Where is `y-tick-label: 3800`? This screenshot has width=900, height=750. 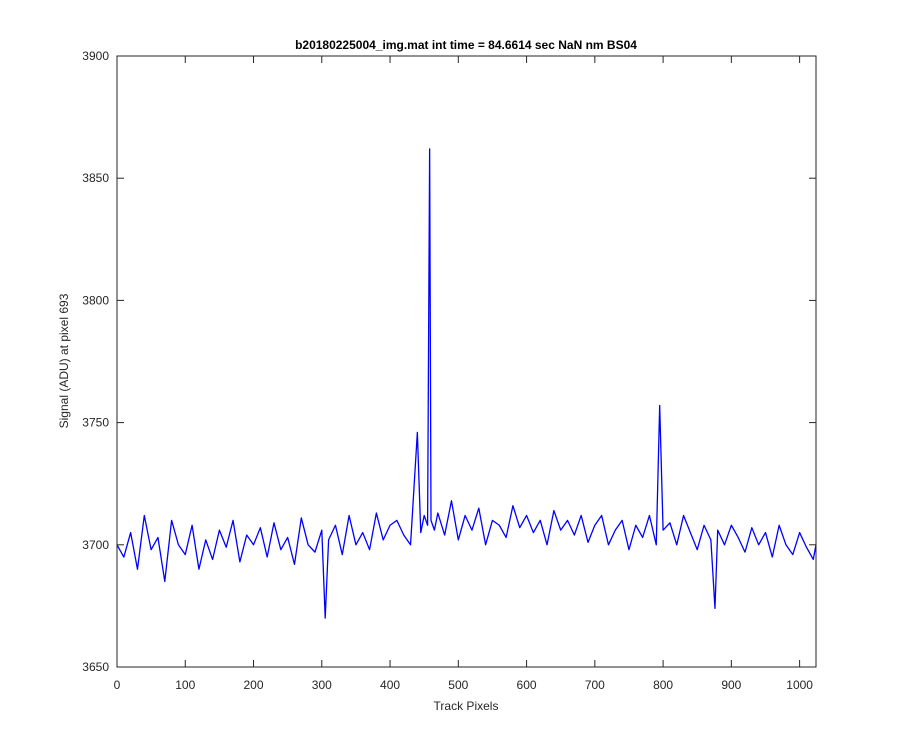
y-tick-label: 3800 is located at coordinates (95, 300).